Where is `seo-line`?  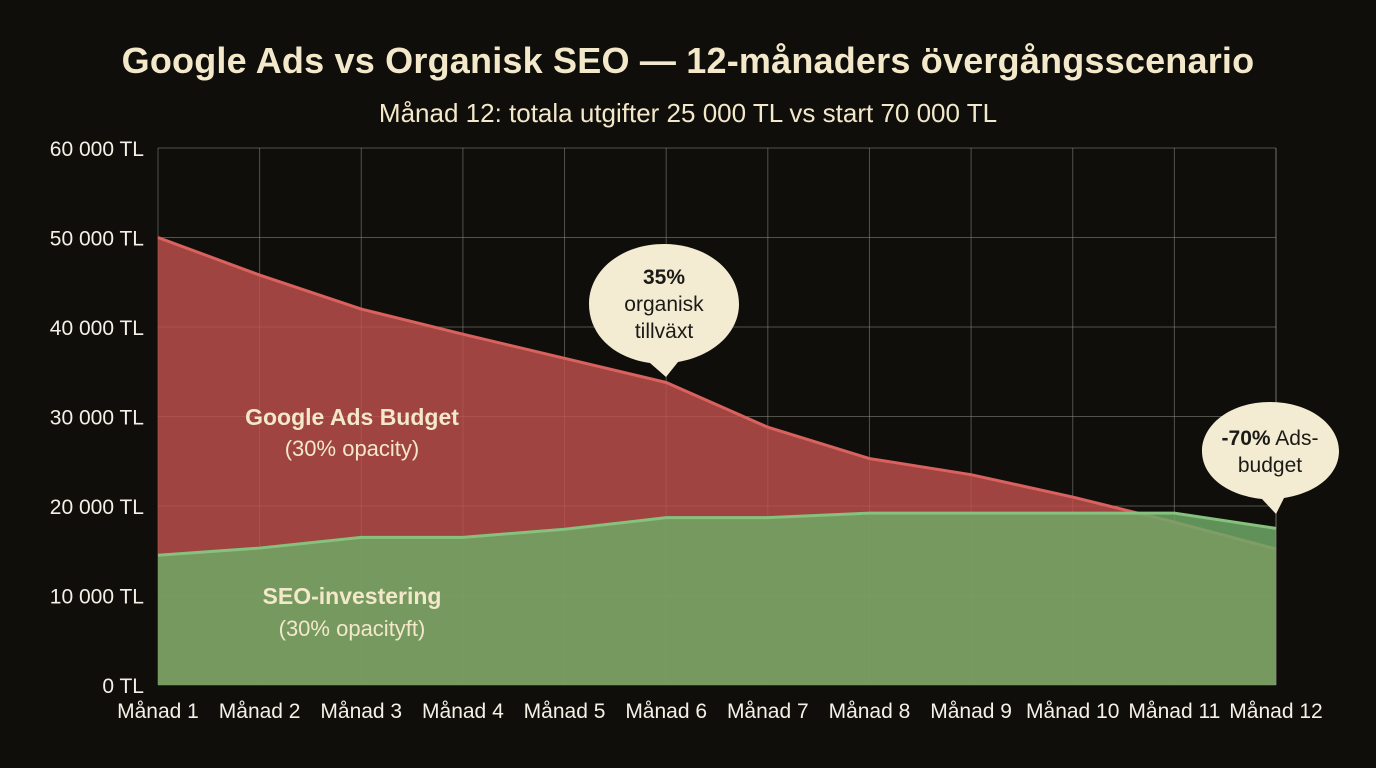
seo-line is located at coordinates (717, 534).